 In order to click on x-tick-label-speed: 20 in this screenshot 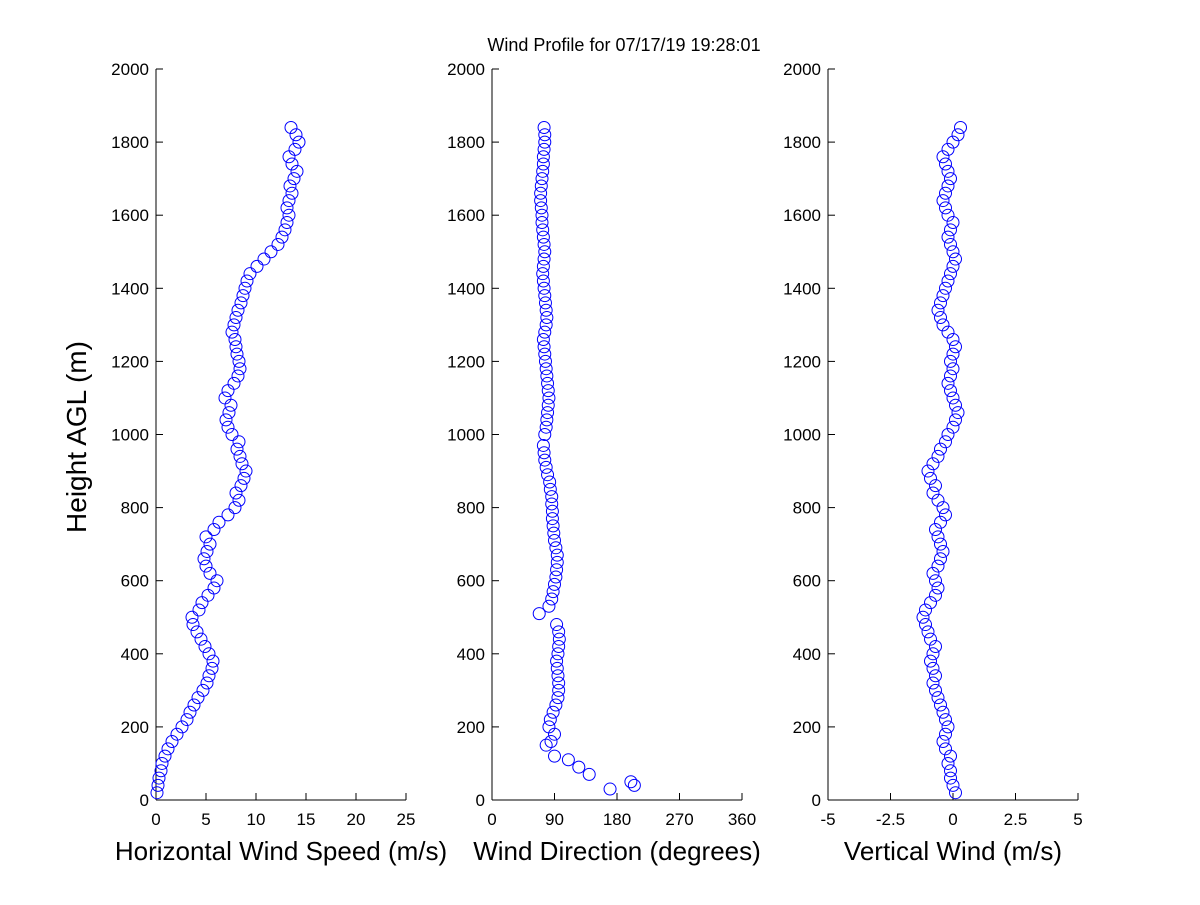, I will do `click(356, 819)`.